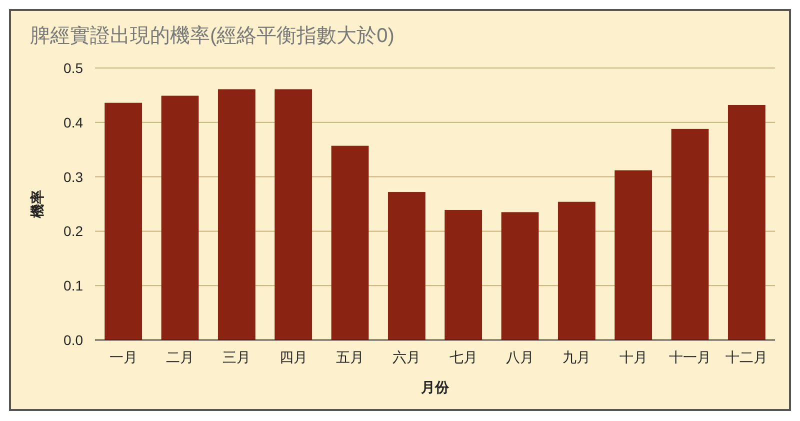  Describe the element at coordinates (74, 68) in the screenshot. I see `y-tick-label: 0.5` at that location.